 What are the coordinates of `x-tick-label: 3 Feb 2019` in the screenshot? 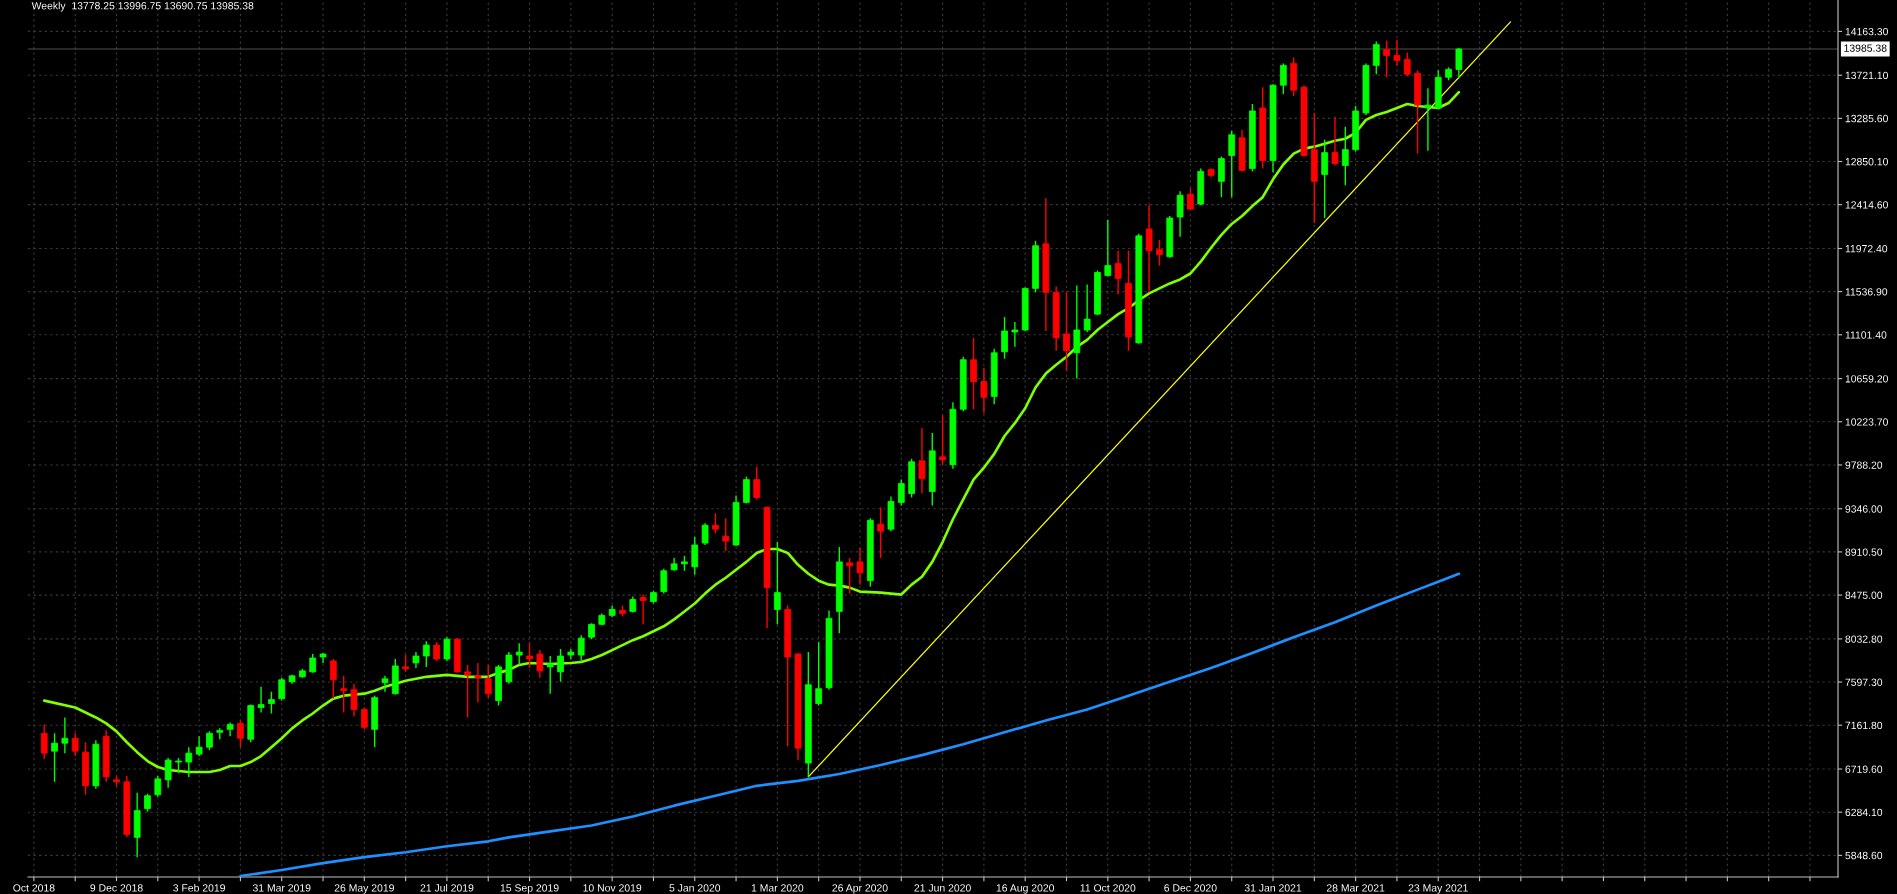 It's located at (199, 887).